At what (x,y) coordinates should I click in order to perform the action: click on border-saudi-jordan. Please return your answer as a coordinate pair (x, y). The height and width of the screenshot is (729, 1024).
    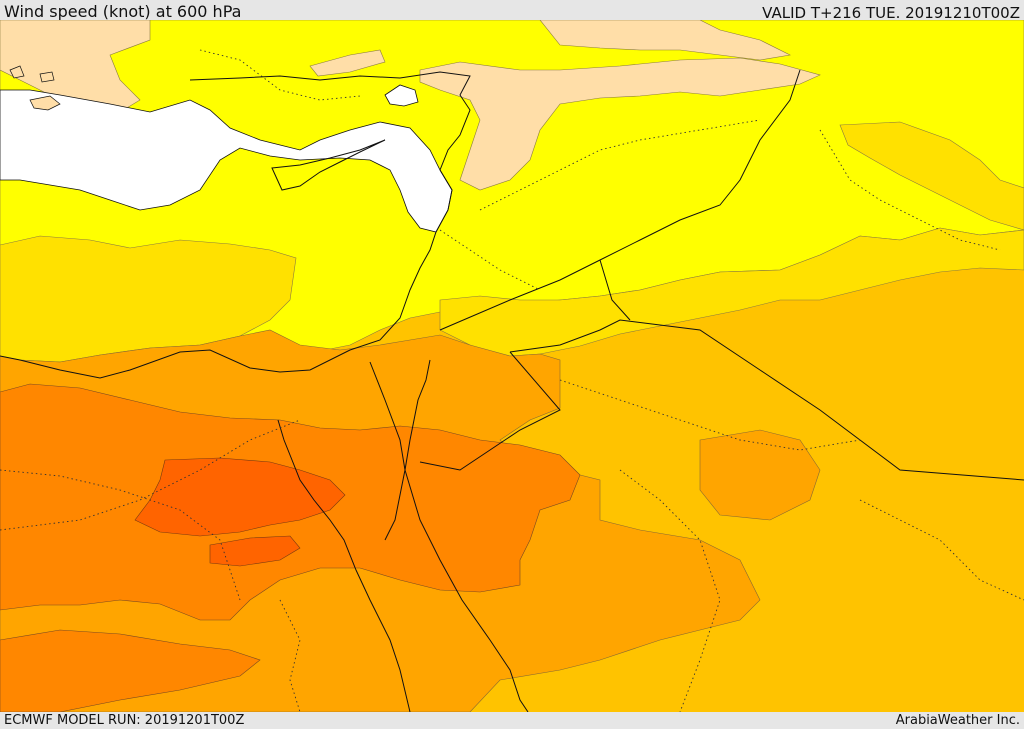
    Looking at the image, I should click on (766, 400).